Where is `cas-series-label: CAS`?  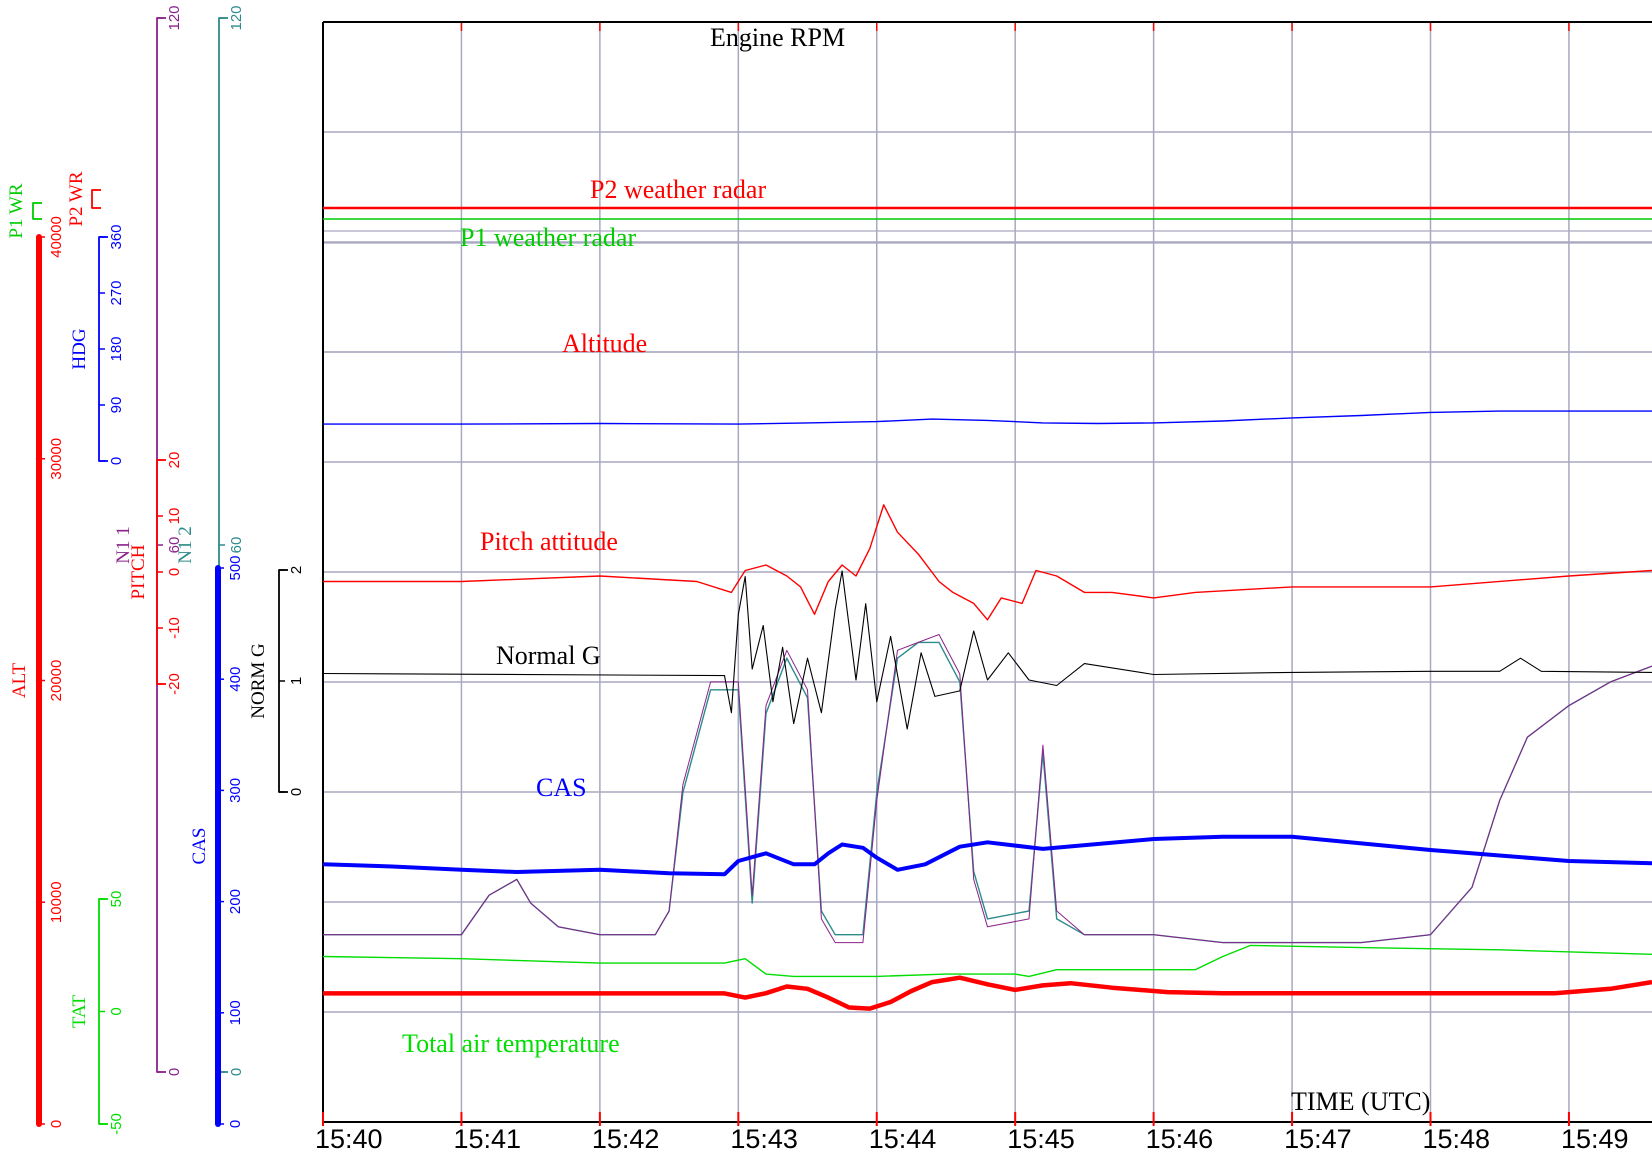 cas-series-label: CAS is located at coordinates (561, 787).